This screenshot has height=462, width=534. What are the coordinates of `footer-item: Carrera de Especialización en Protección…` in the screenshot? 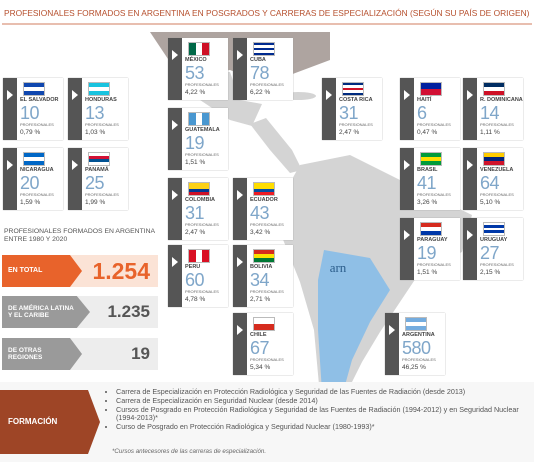 It's located at (321, 392).